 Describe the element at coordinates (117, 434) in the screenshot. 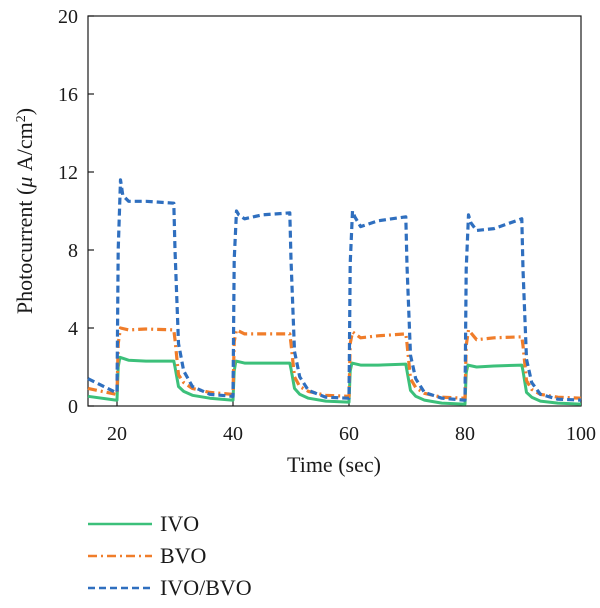

I see `x-tick-label: 20` at that location.